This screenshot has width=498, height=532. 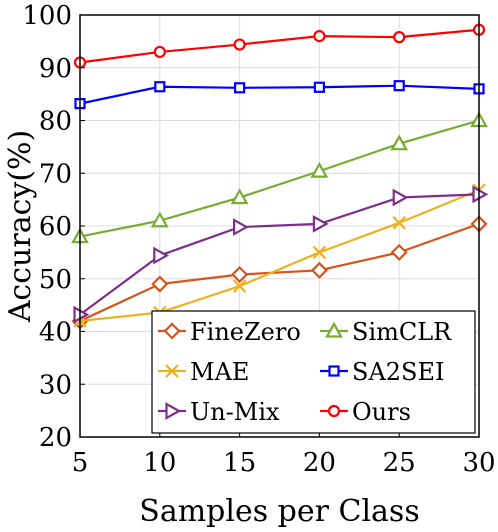 I want to click on series-ours, so click(x=279, y=46).